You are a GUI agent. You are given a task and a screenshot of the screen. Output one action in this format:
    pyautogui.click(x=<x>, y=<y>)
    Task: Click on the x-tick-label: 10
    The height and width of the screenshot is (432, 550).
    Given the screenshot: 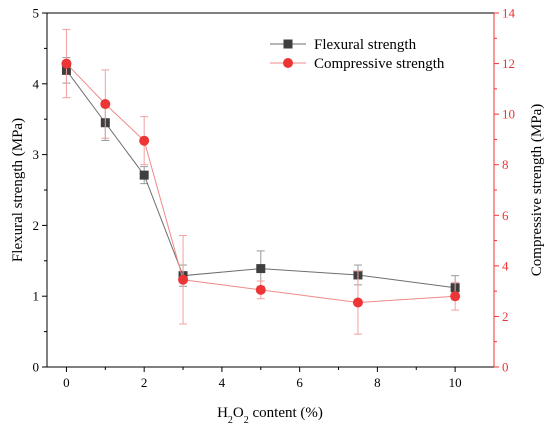 What is the action you would take?
    pyautogui.click(x=455, y=382)
    